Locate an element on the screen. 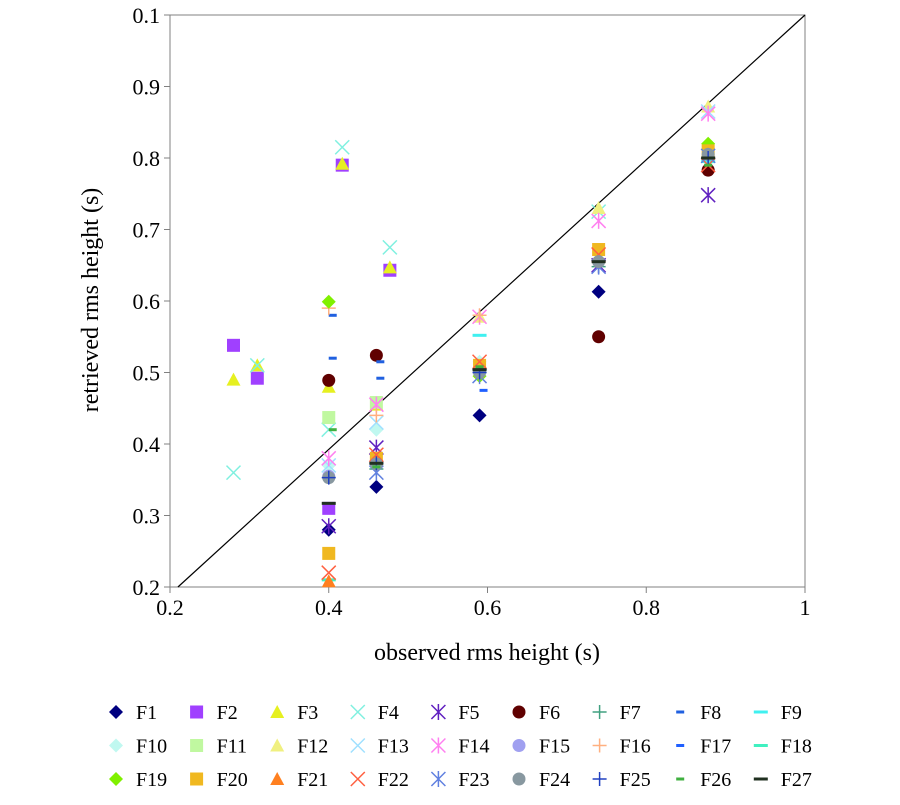 This screenshot has width=900, height=805. legend-item: F17 is located at coordinates (703, 747).